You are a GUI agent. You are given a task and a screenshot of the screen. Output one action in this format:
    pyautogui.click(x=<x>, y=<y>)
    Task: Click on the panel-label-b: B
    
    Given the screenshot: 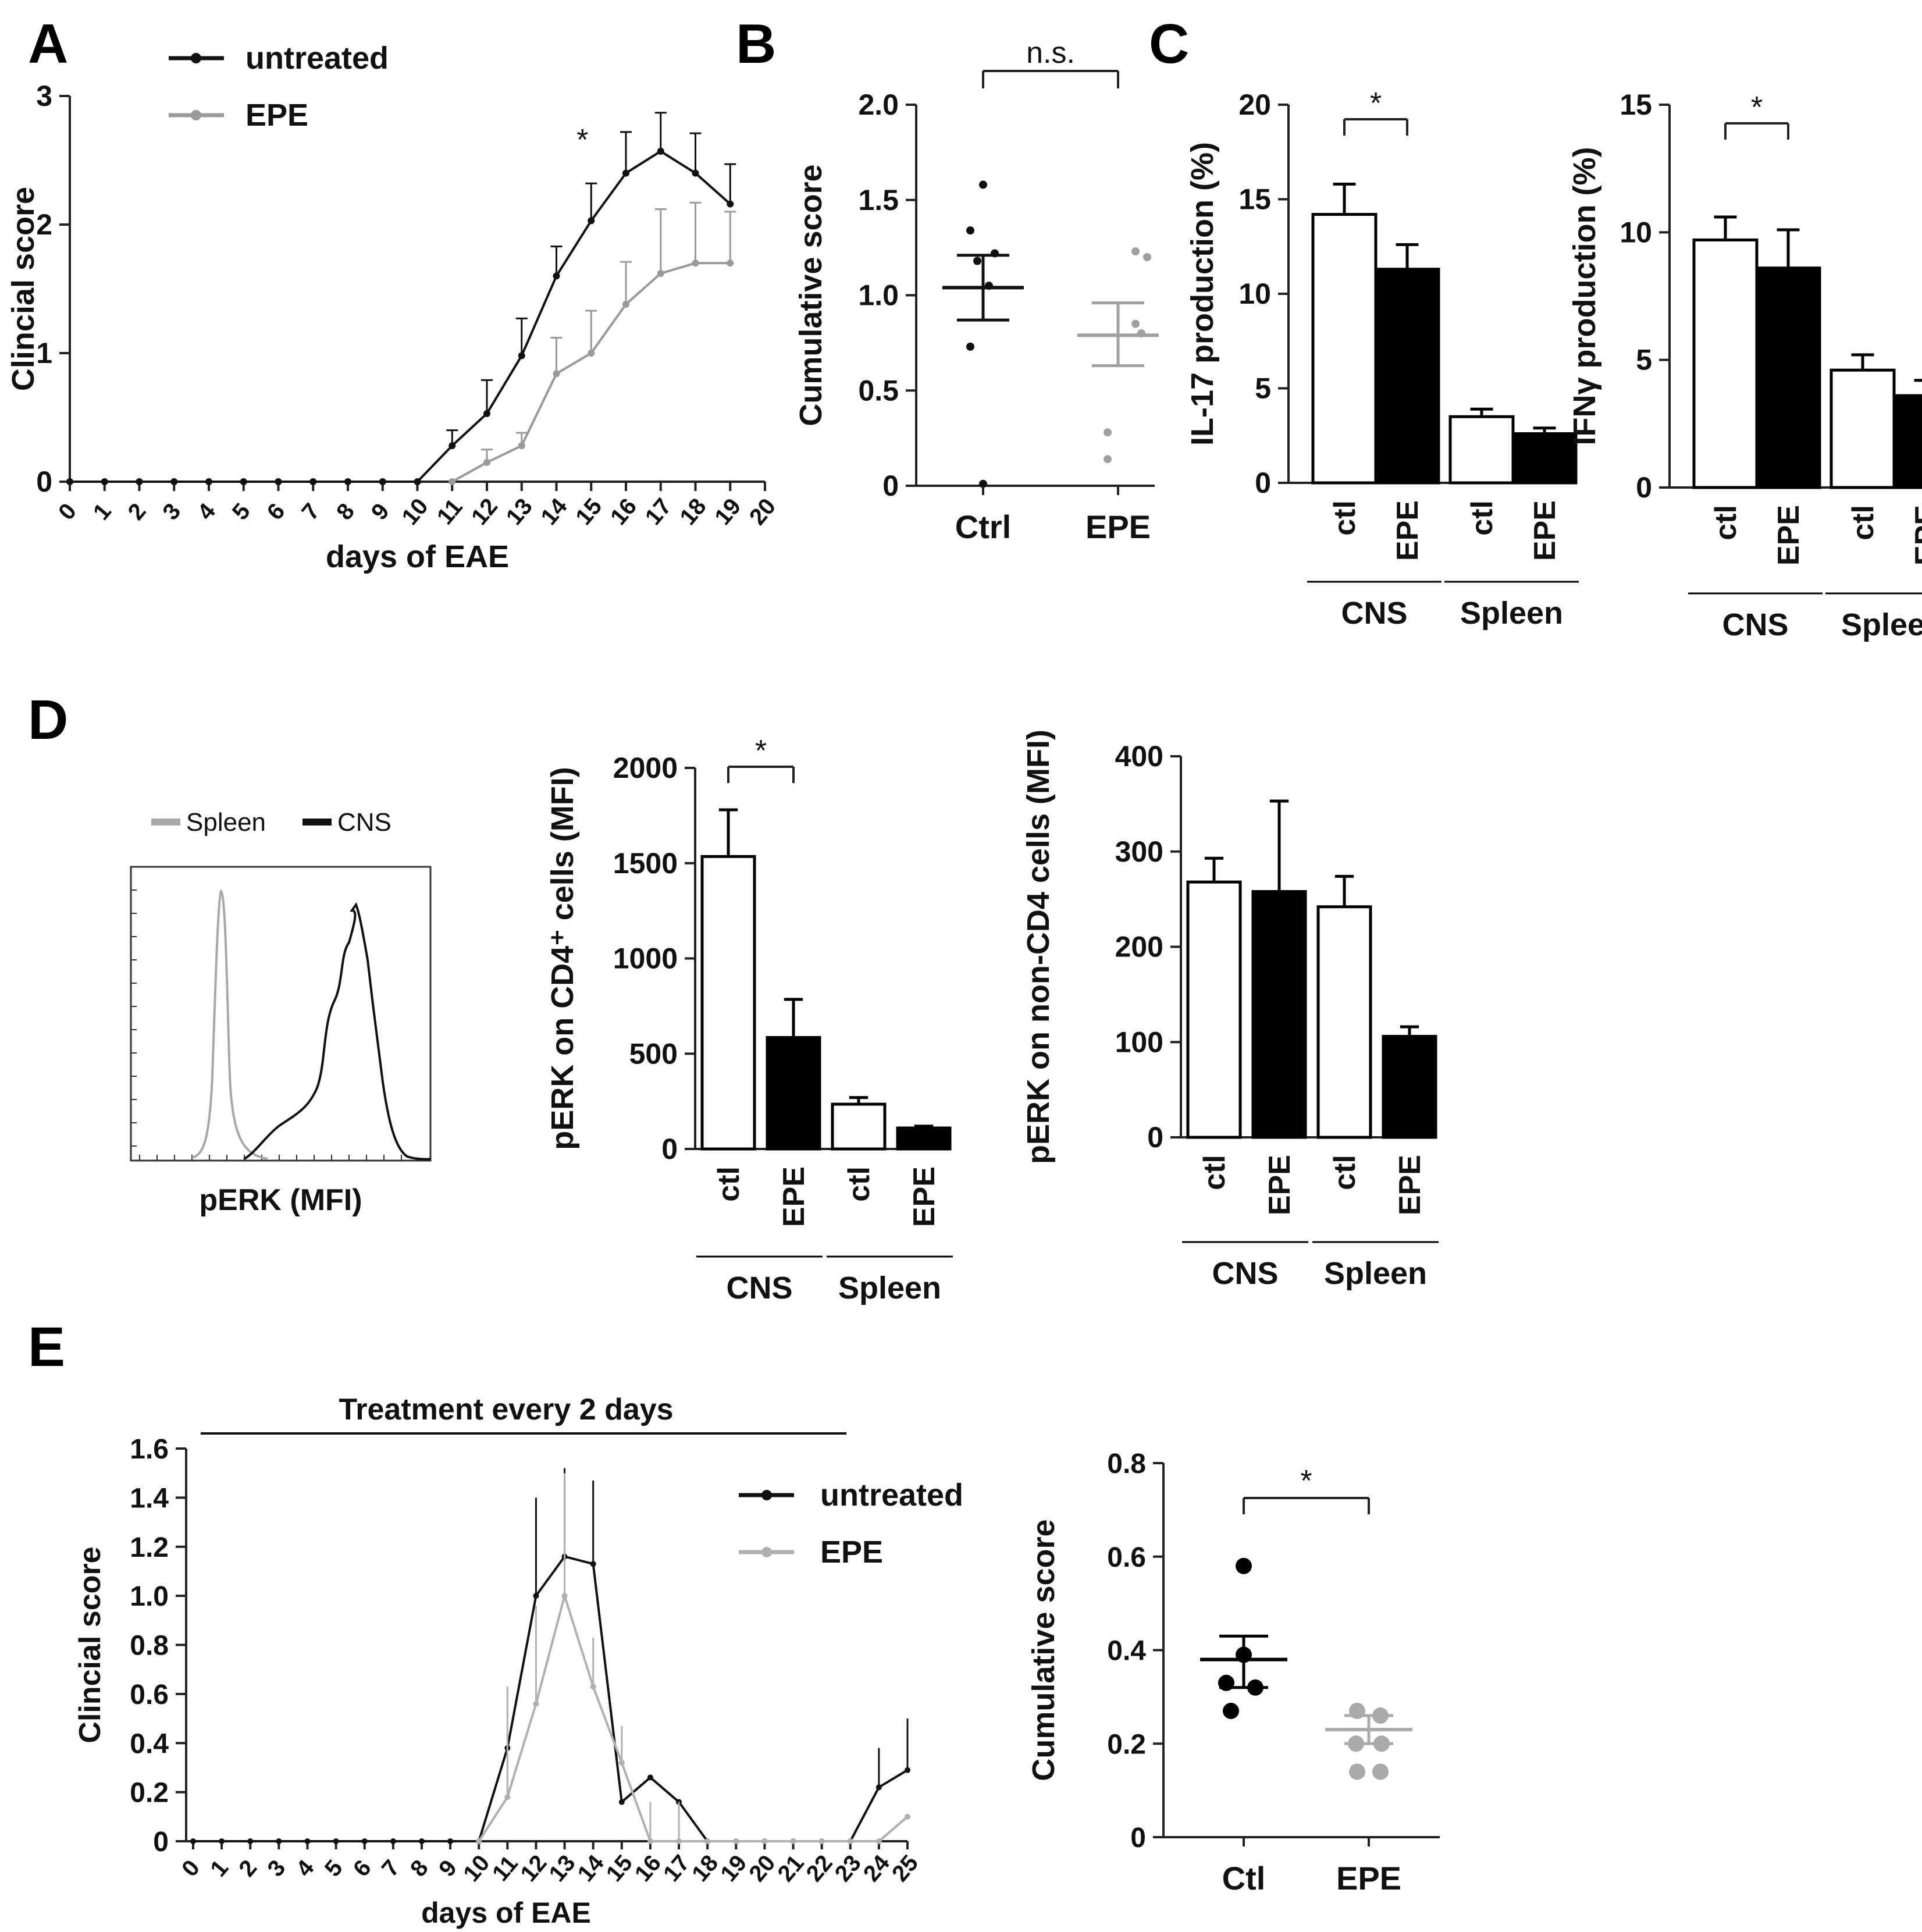 What is the action you would take?
    pyautogui.click(x=756, y=44)
    